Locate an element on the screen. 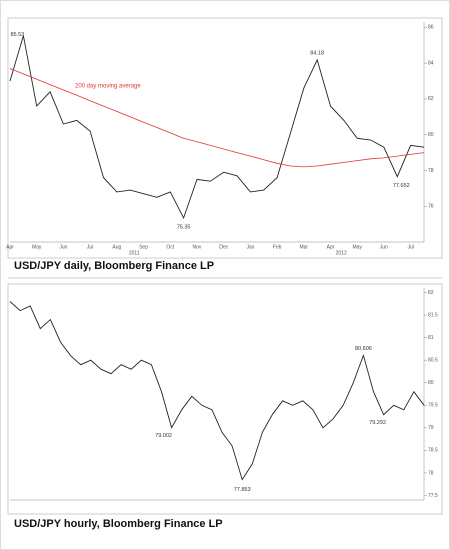  y-tick-label: 86 is located at coordinates (431, 28).